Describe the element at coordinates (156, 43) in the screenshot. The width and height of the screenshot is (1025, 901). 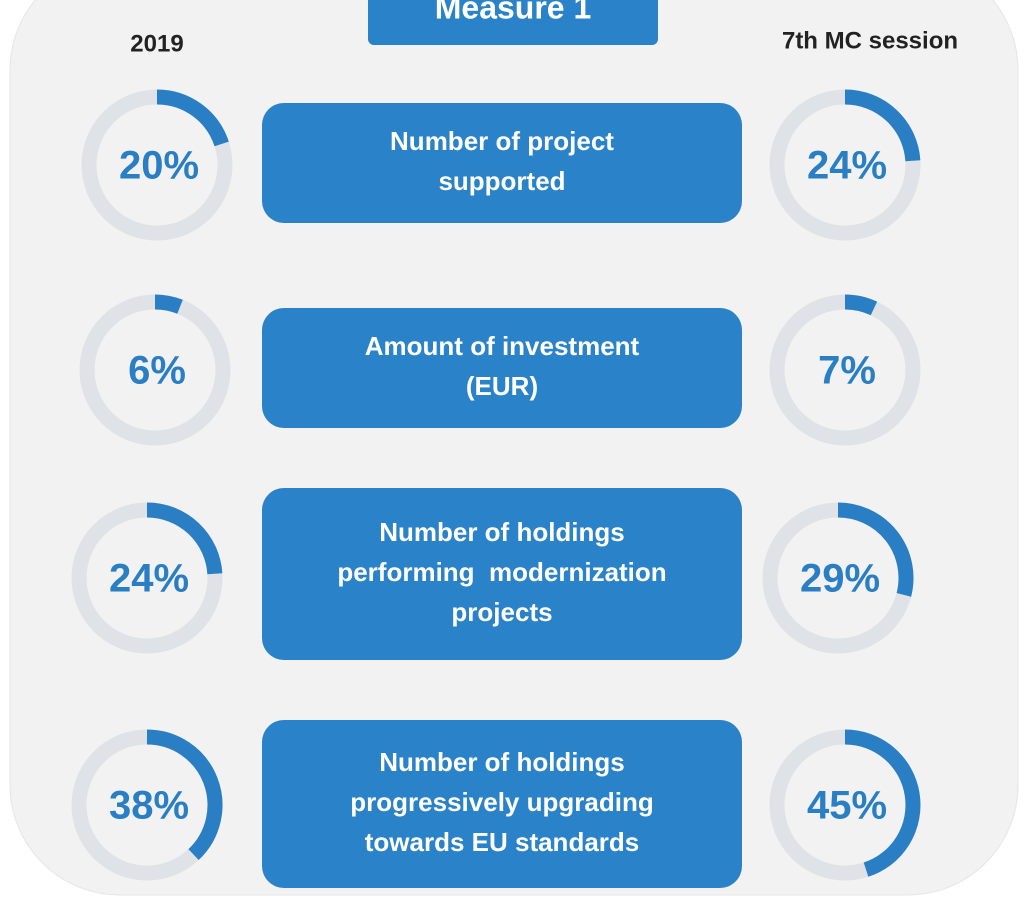
I see `column-label: 2019` at that location.